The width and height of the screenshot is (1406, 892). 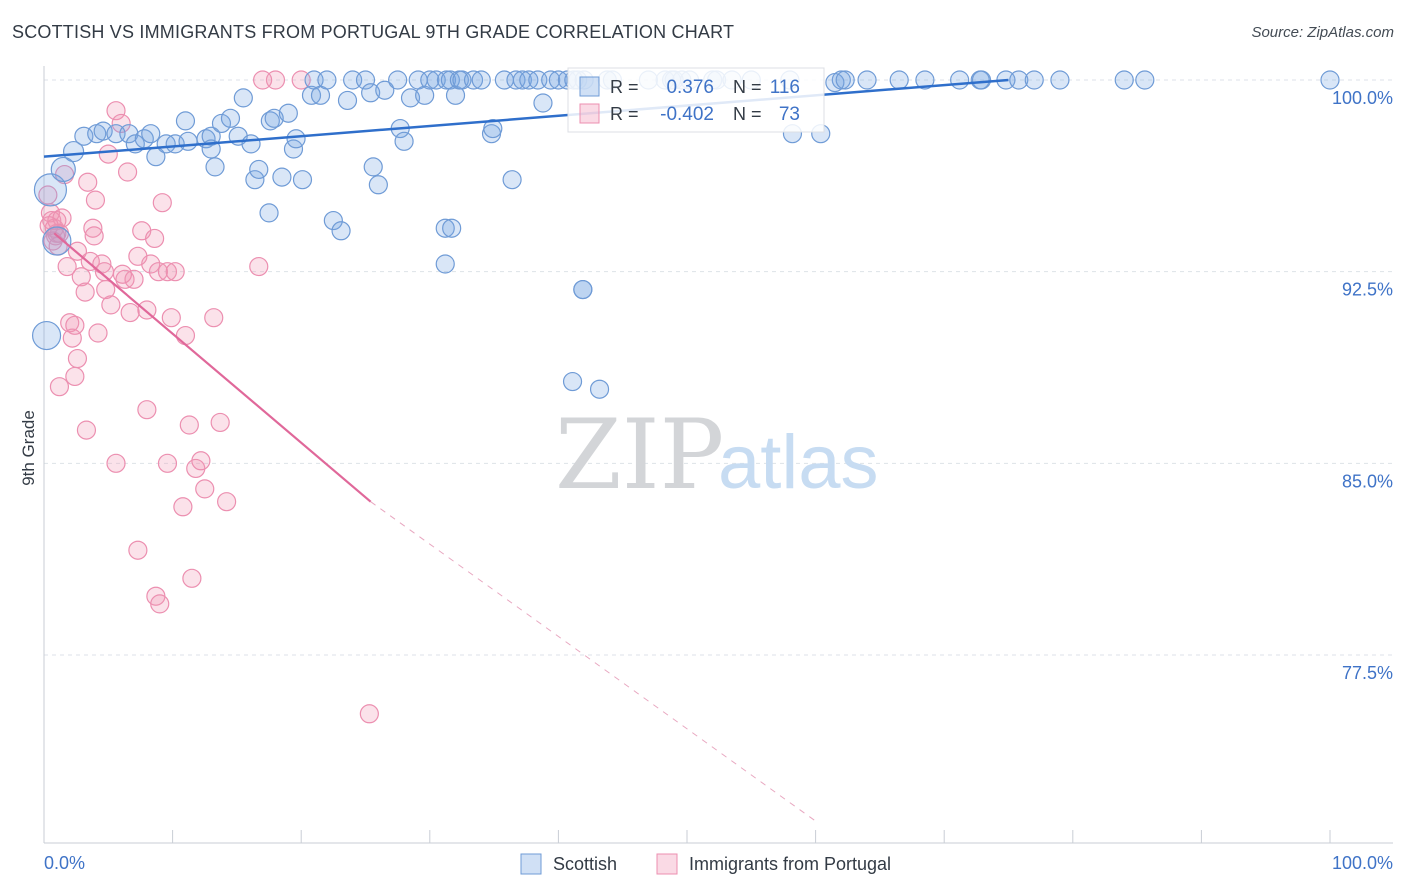 What do you see at coordinates (798, 462) in the screenshot?
I see `watermark-atlas: atlas` at bounding box center [798, 462].